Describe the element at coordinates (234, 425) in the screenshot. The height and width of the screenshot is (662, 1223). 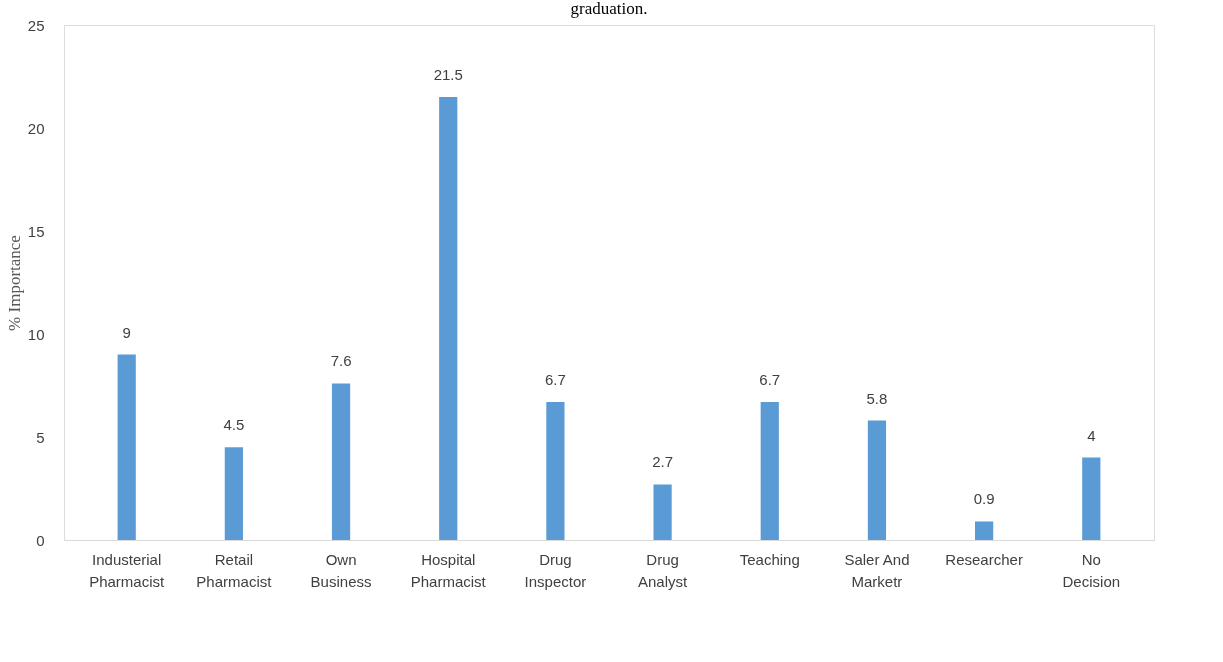
I see `data-label: 4.5` at that location.